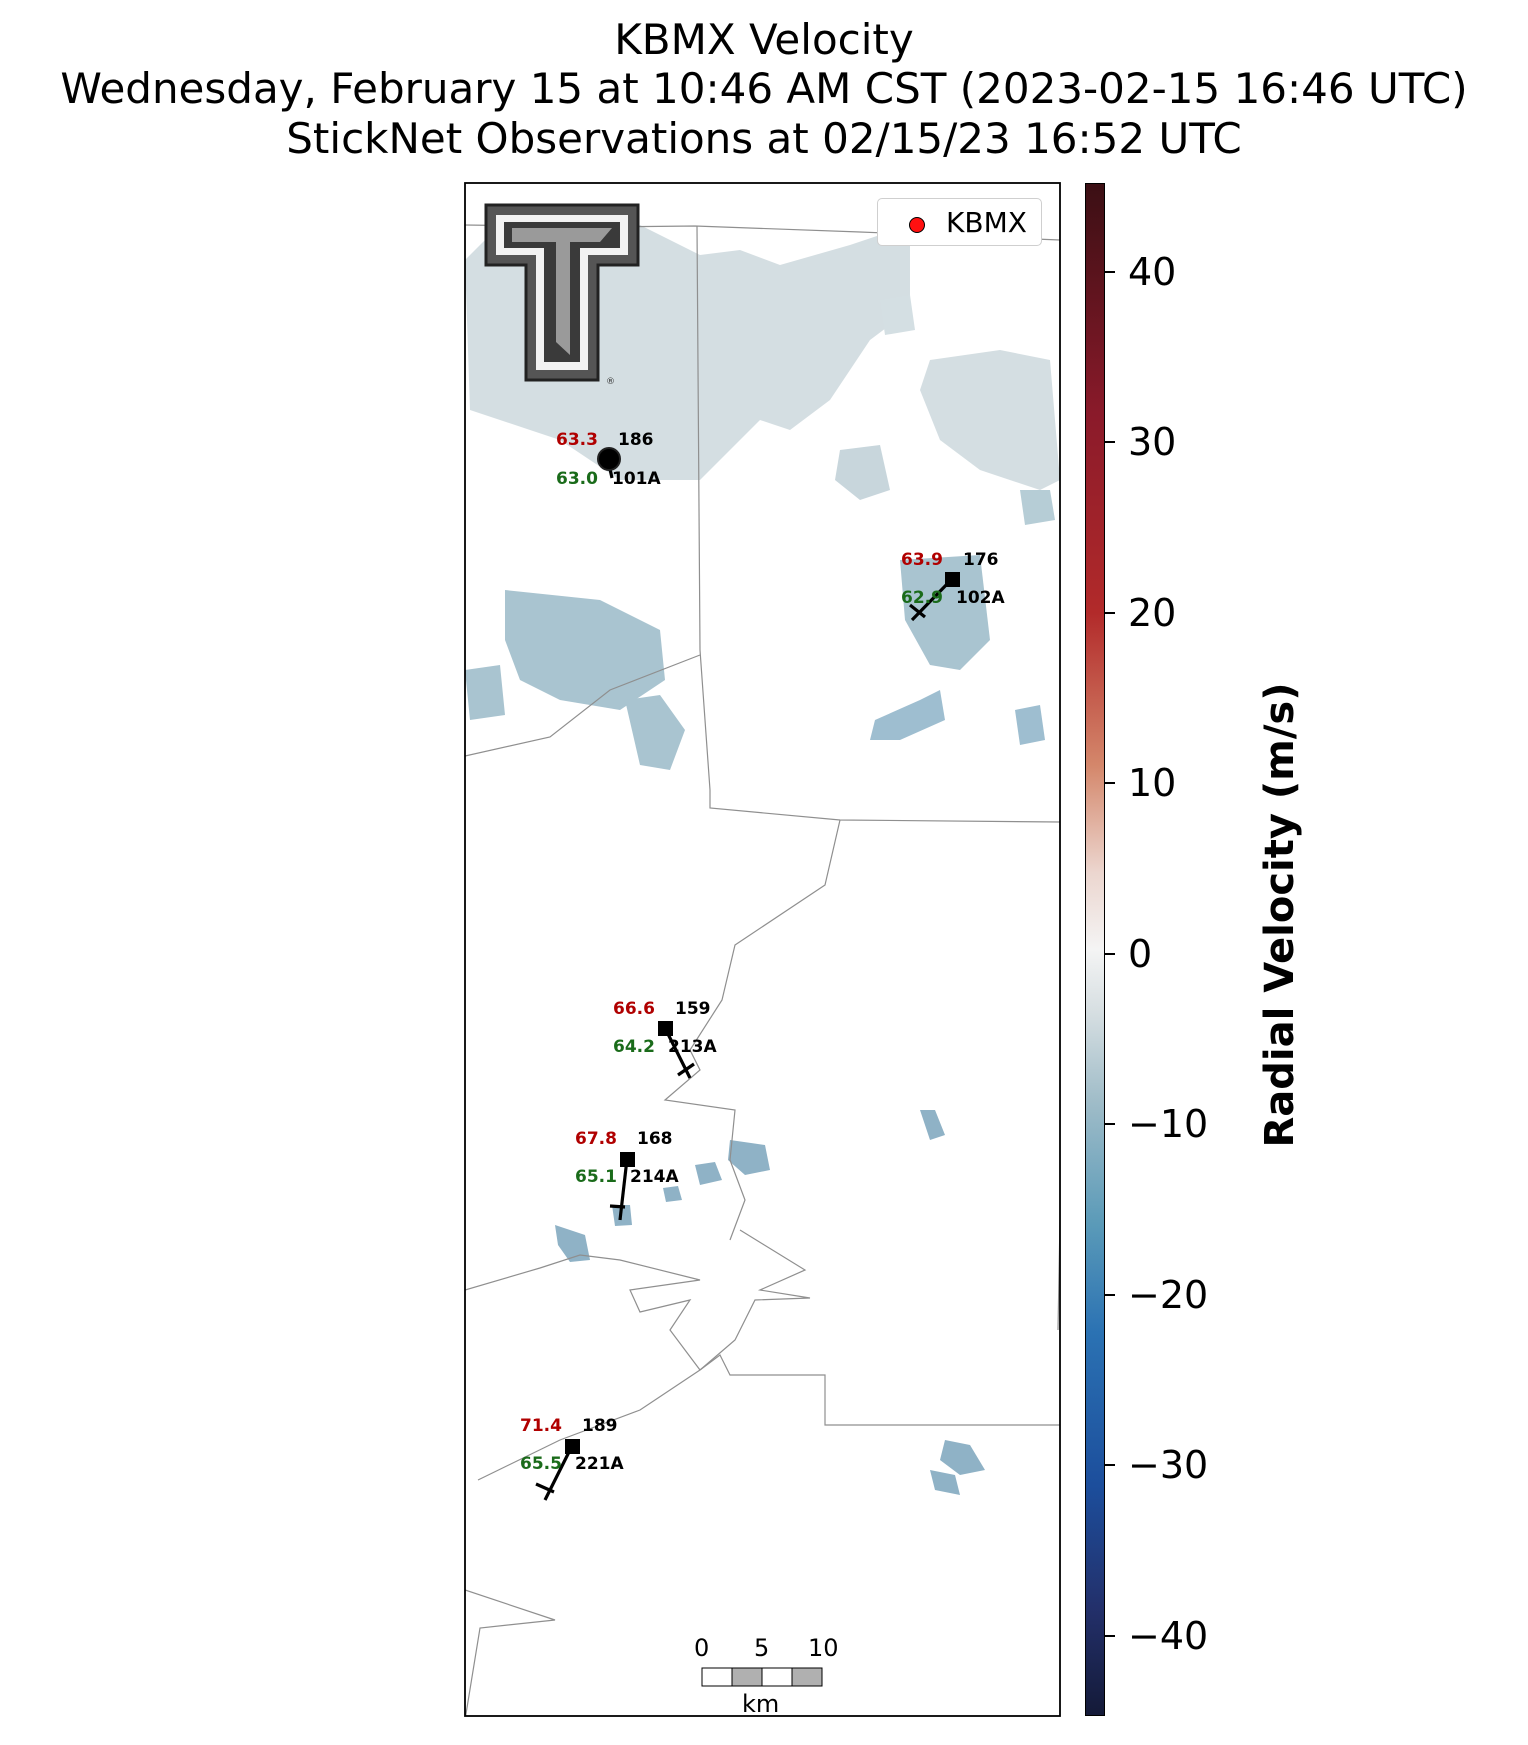 The height and width of the screenshot is (1745, 1528). Describe the element at coordinates (654, 1177) in the screenshot. I see `station-214A-id: 214A` at that location.